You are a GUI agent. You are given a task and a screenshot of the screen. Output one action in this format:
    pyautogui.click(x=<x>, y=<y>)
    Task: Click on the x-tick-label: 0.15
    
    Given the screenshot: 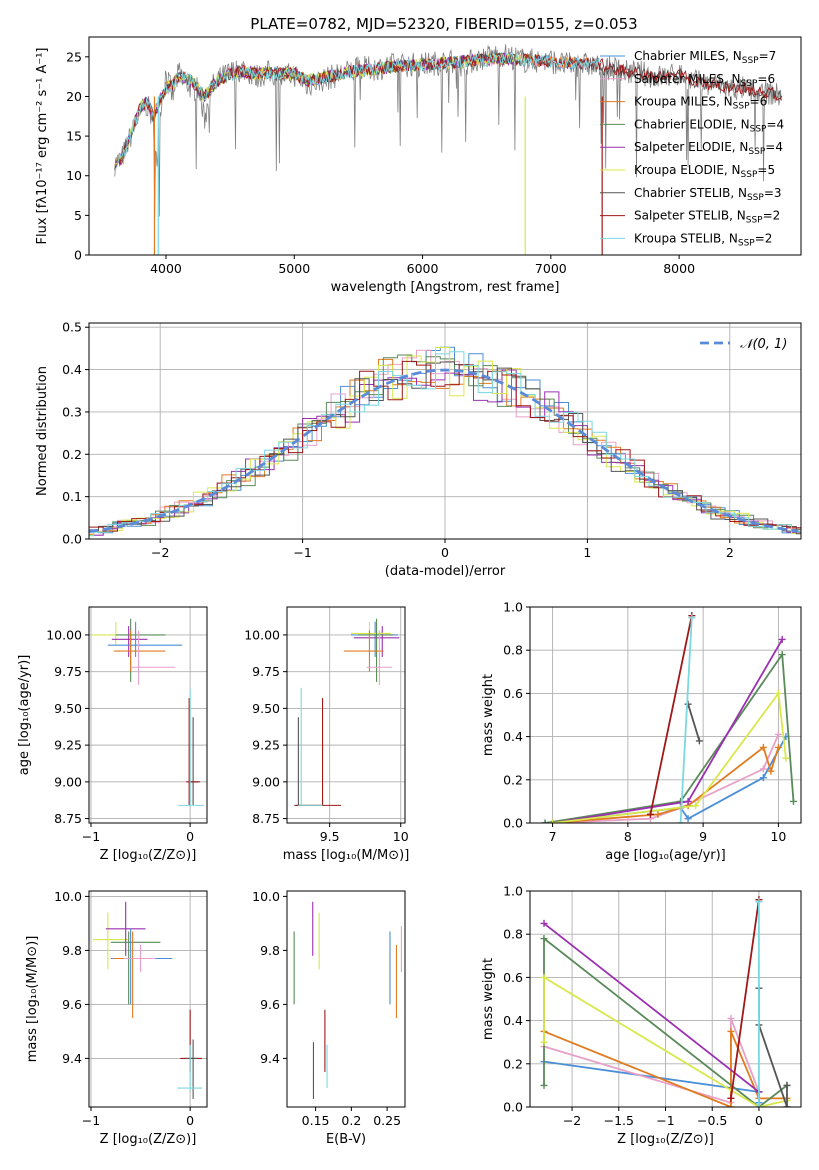 What is the action you would take?
    pyautogui.click(x=316, y=1120)
    